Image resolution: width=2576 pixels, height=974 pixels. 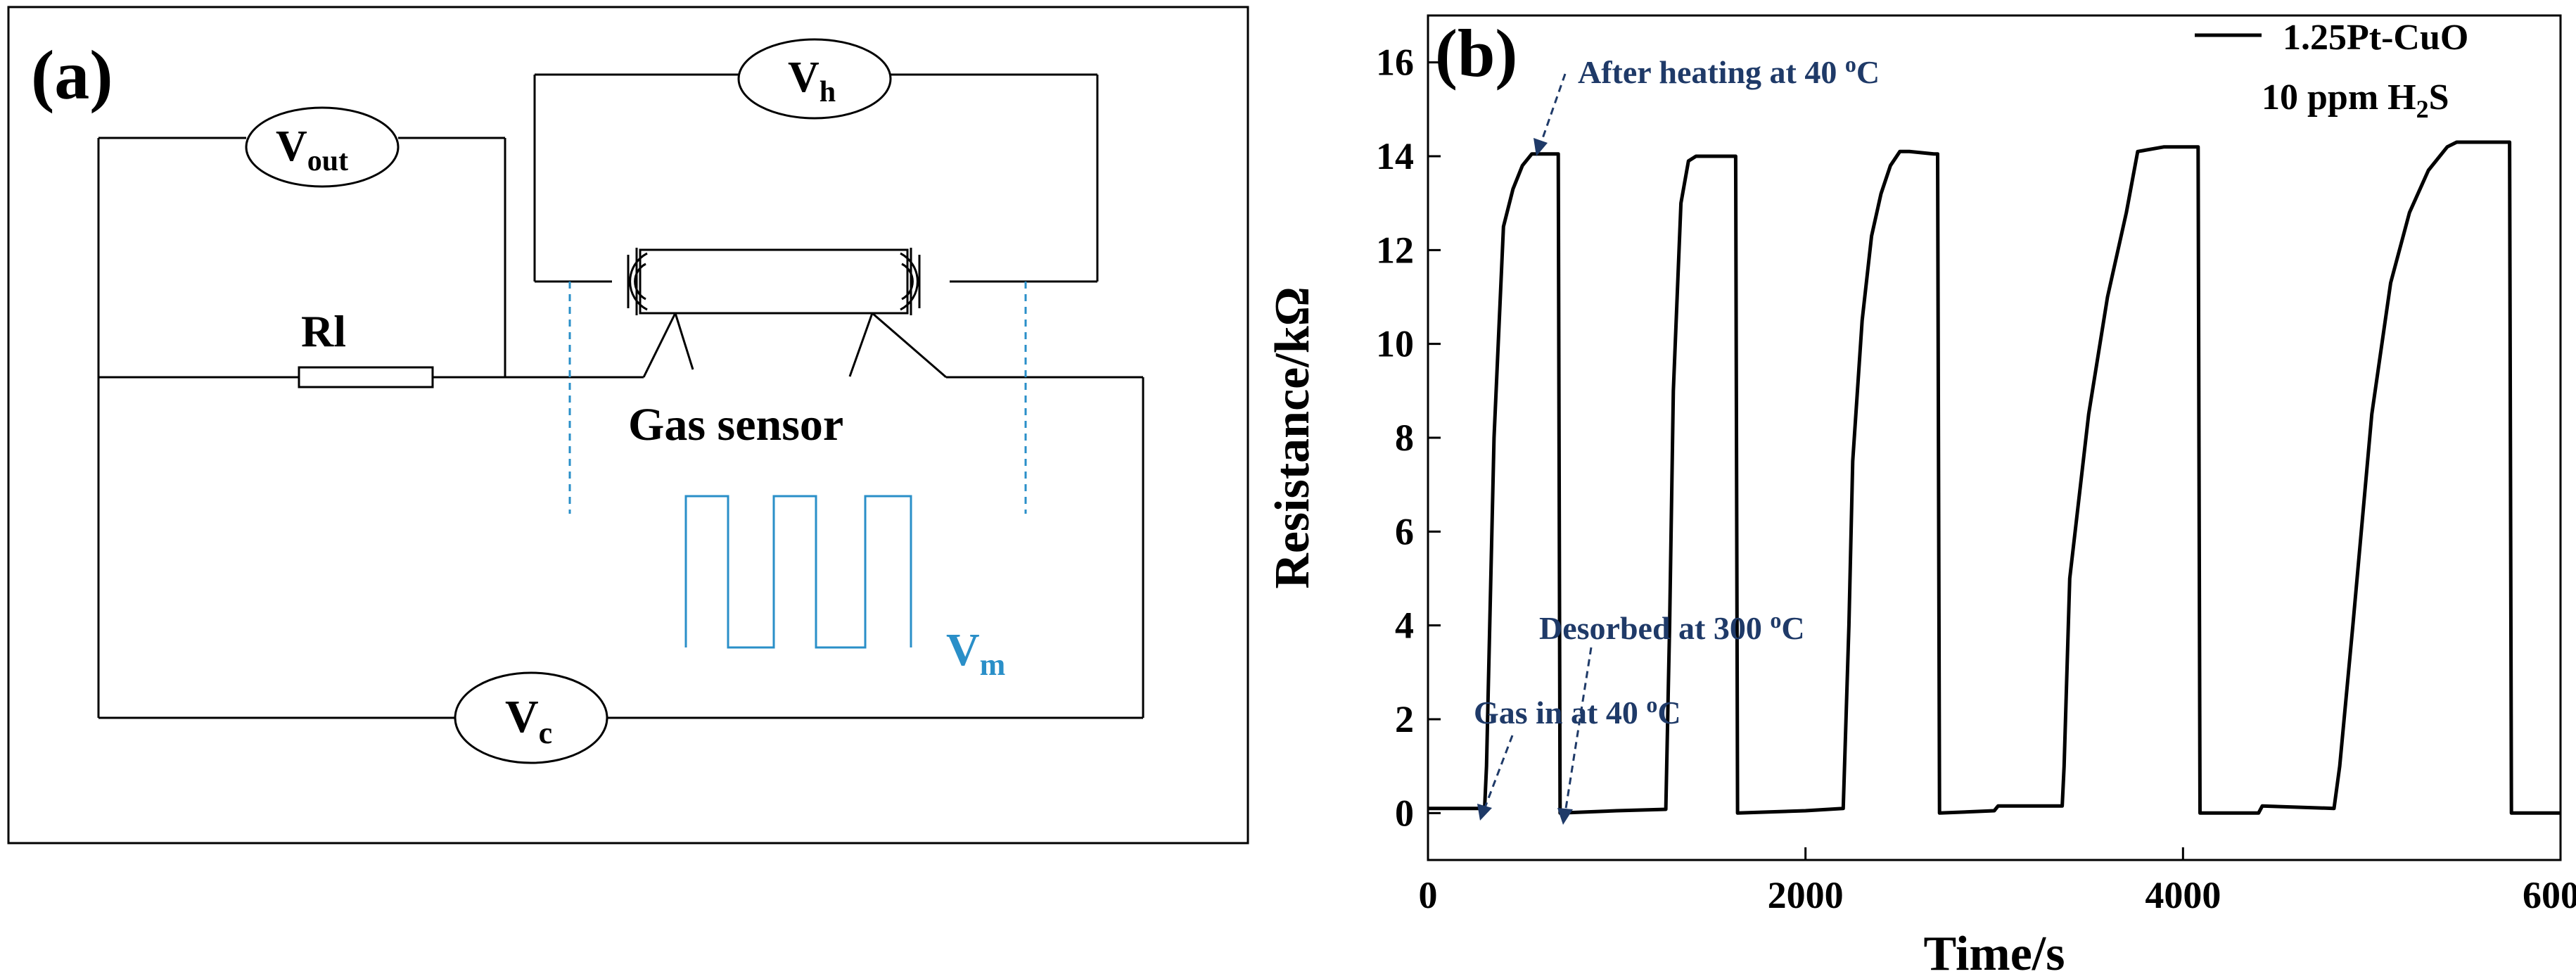 I want to click on vc-meter: Vc, so click(x=531, y=717).